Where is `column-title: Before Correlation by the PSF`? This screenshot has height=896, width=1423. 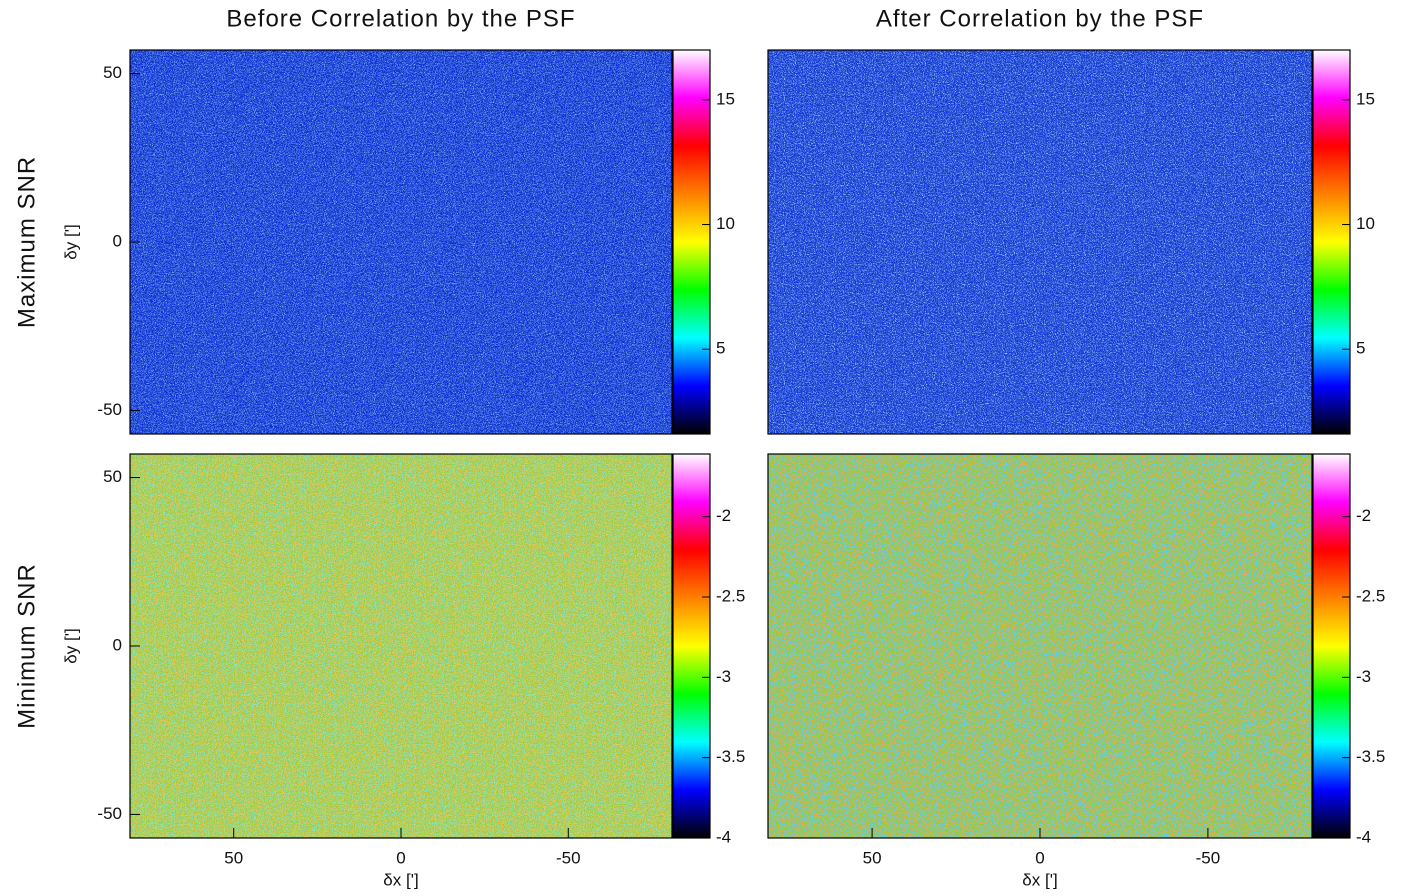 column-title: Before Correlation by the PSF is located at coordinates (400, 18).